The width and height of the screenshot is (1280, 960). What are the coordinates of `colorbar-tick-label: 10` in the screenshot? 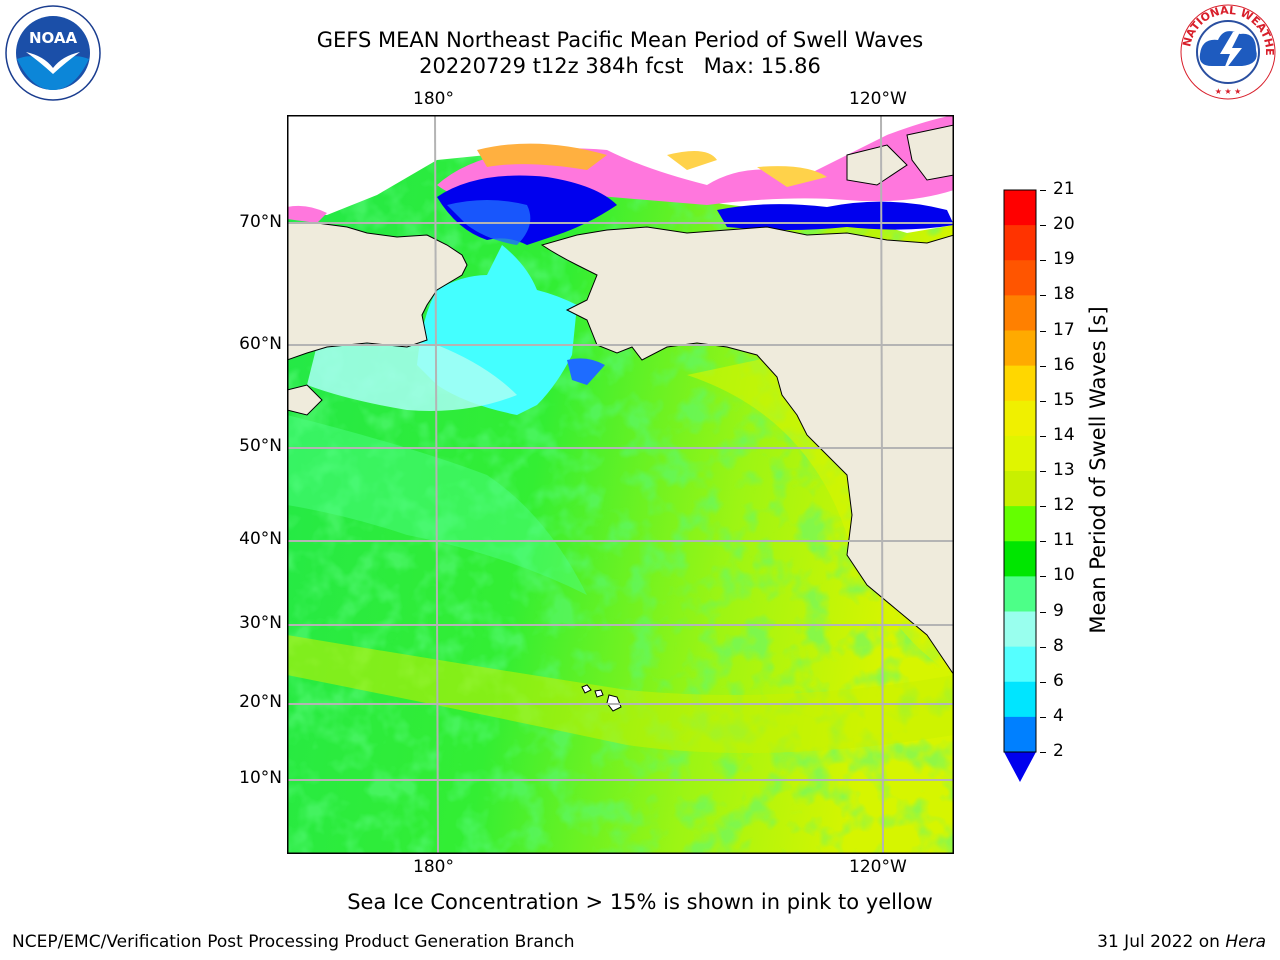 It's located at (1064, 575).